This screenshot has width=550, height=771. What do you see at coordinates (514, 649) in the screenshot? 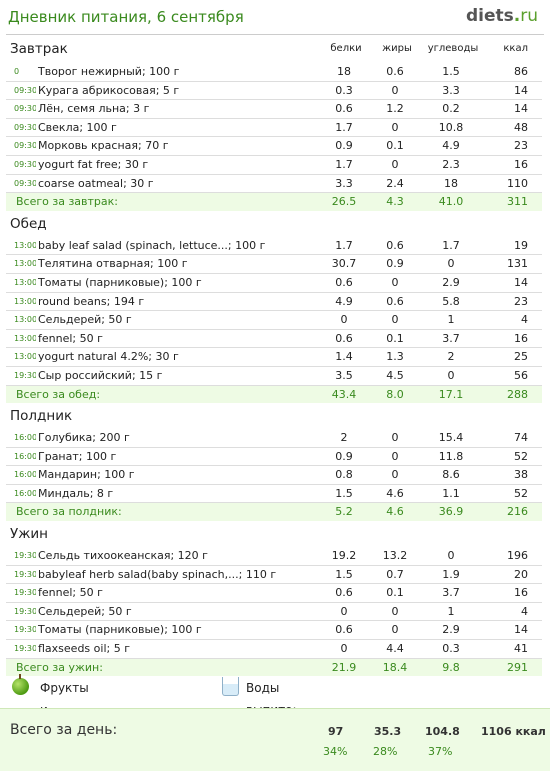
I see `entry-kcal: 41` at bounding box center [514, 649].